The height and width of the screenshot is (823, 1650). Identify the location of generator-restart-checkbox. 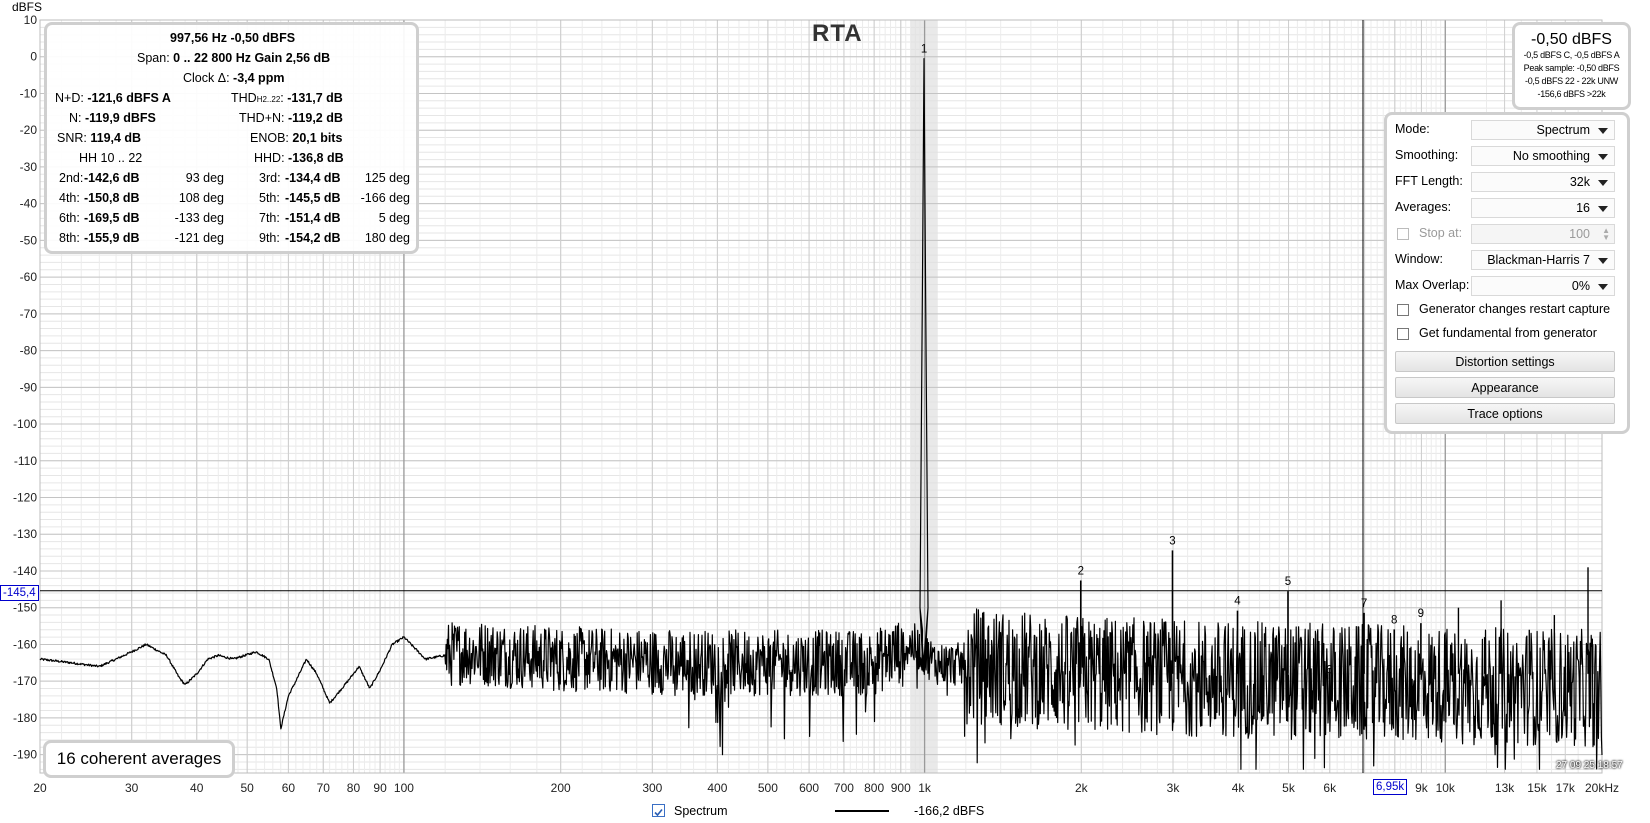
(1403, 310).